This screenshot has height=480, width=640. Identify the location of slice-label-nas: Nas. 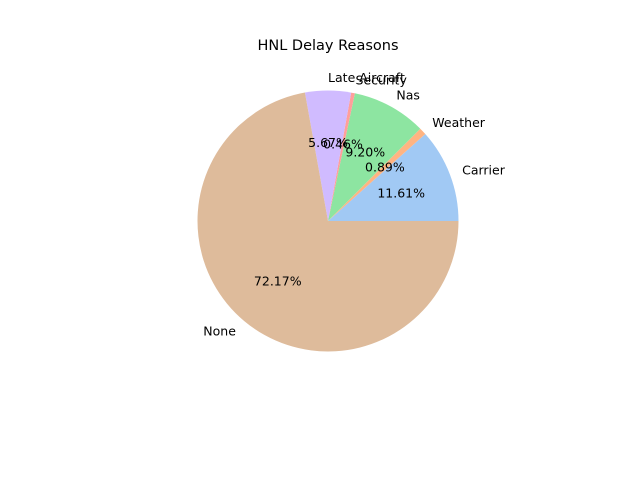
(408, 94).